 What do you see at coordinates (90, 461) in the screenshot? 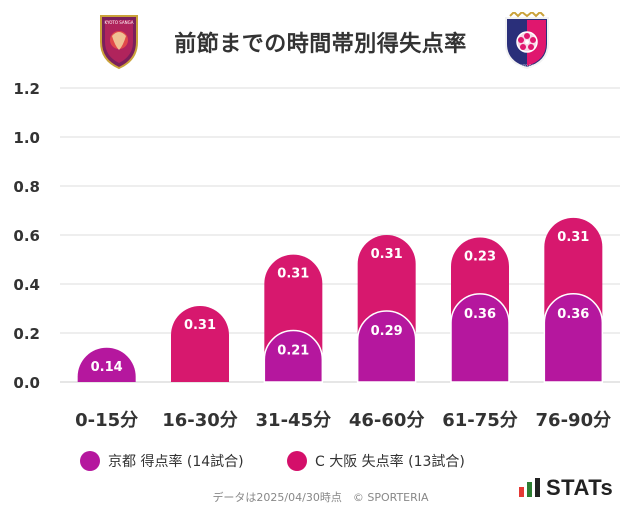
I see `legend-swatch-kyoto` at bounding box center [90, 461].